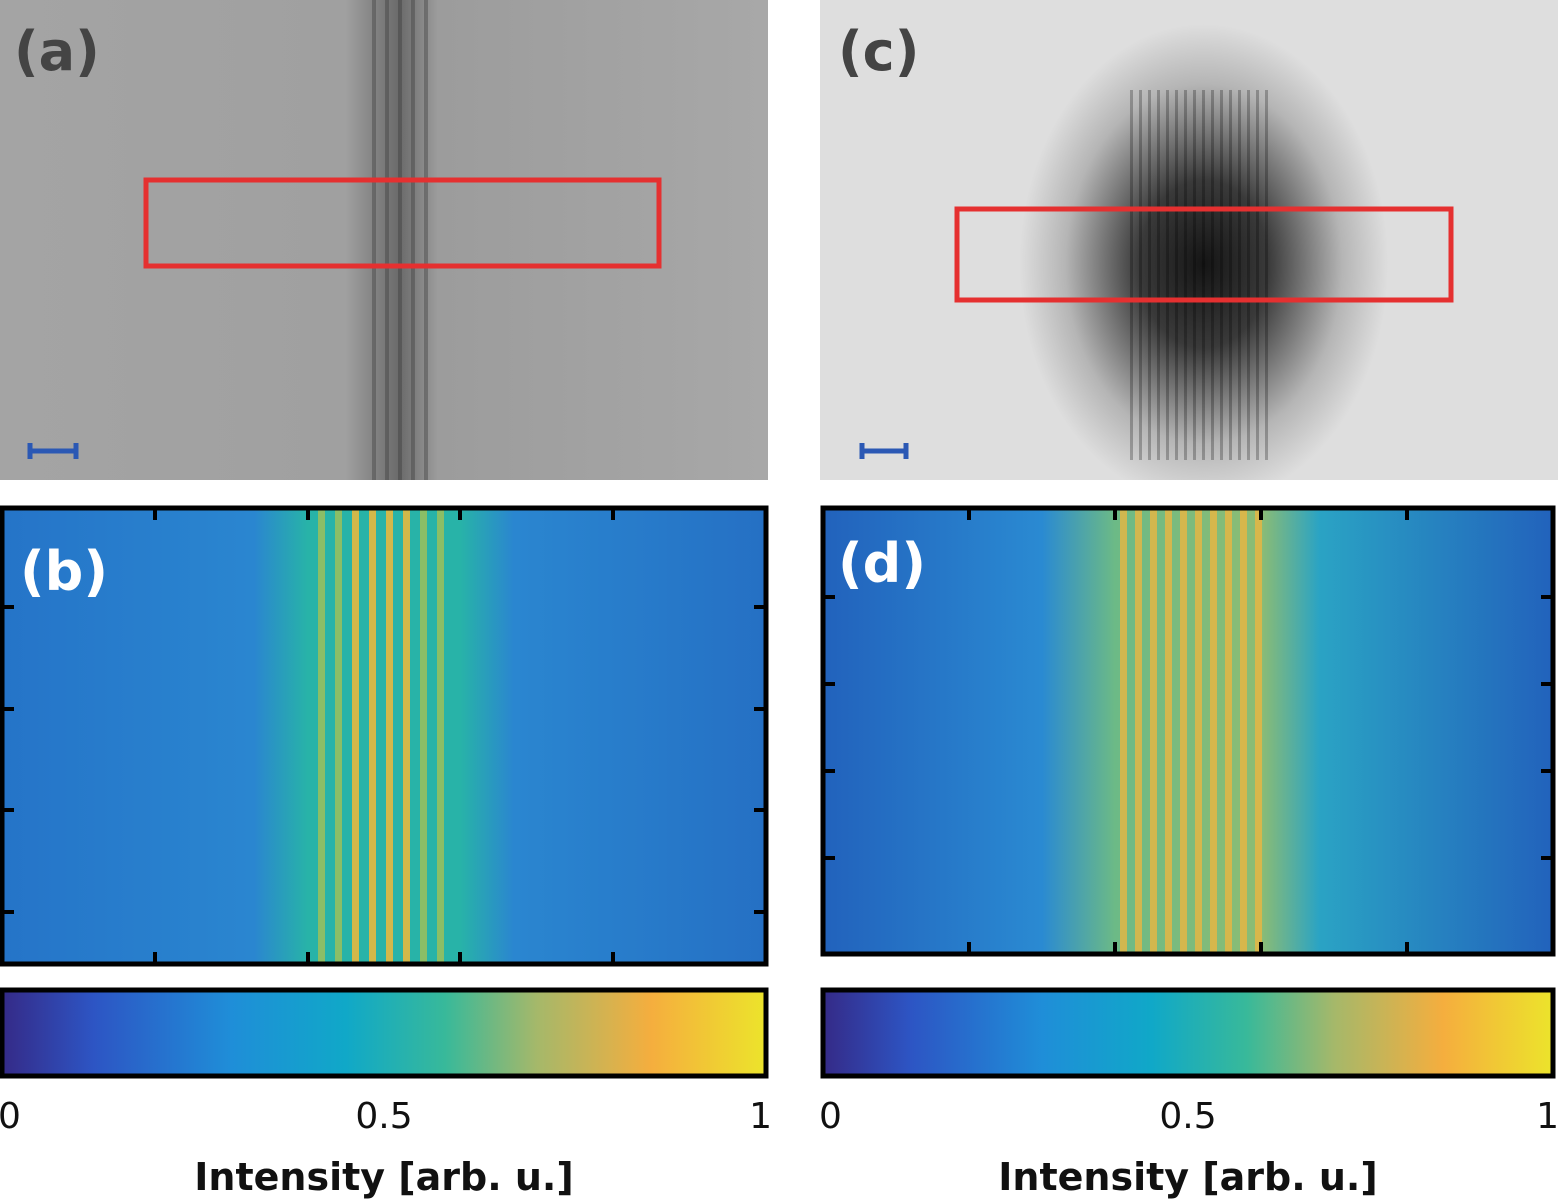 The width and height of the screenshot is (1558, 1200). Describe the element at coordinates (57, 51) in the screenshot. I see `panel-label: (a)` at that location.